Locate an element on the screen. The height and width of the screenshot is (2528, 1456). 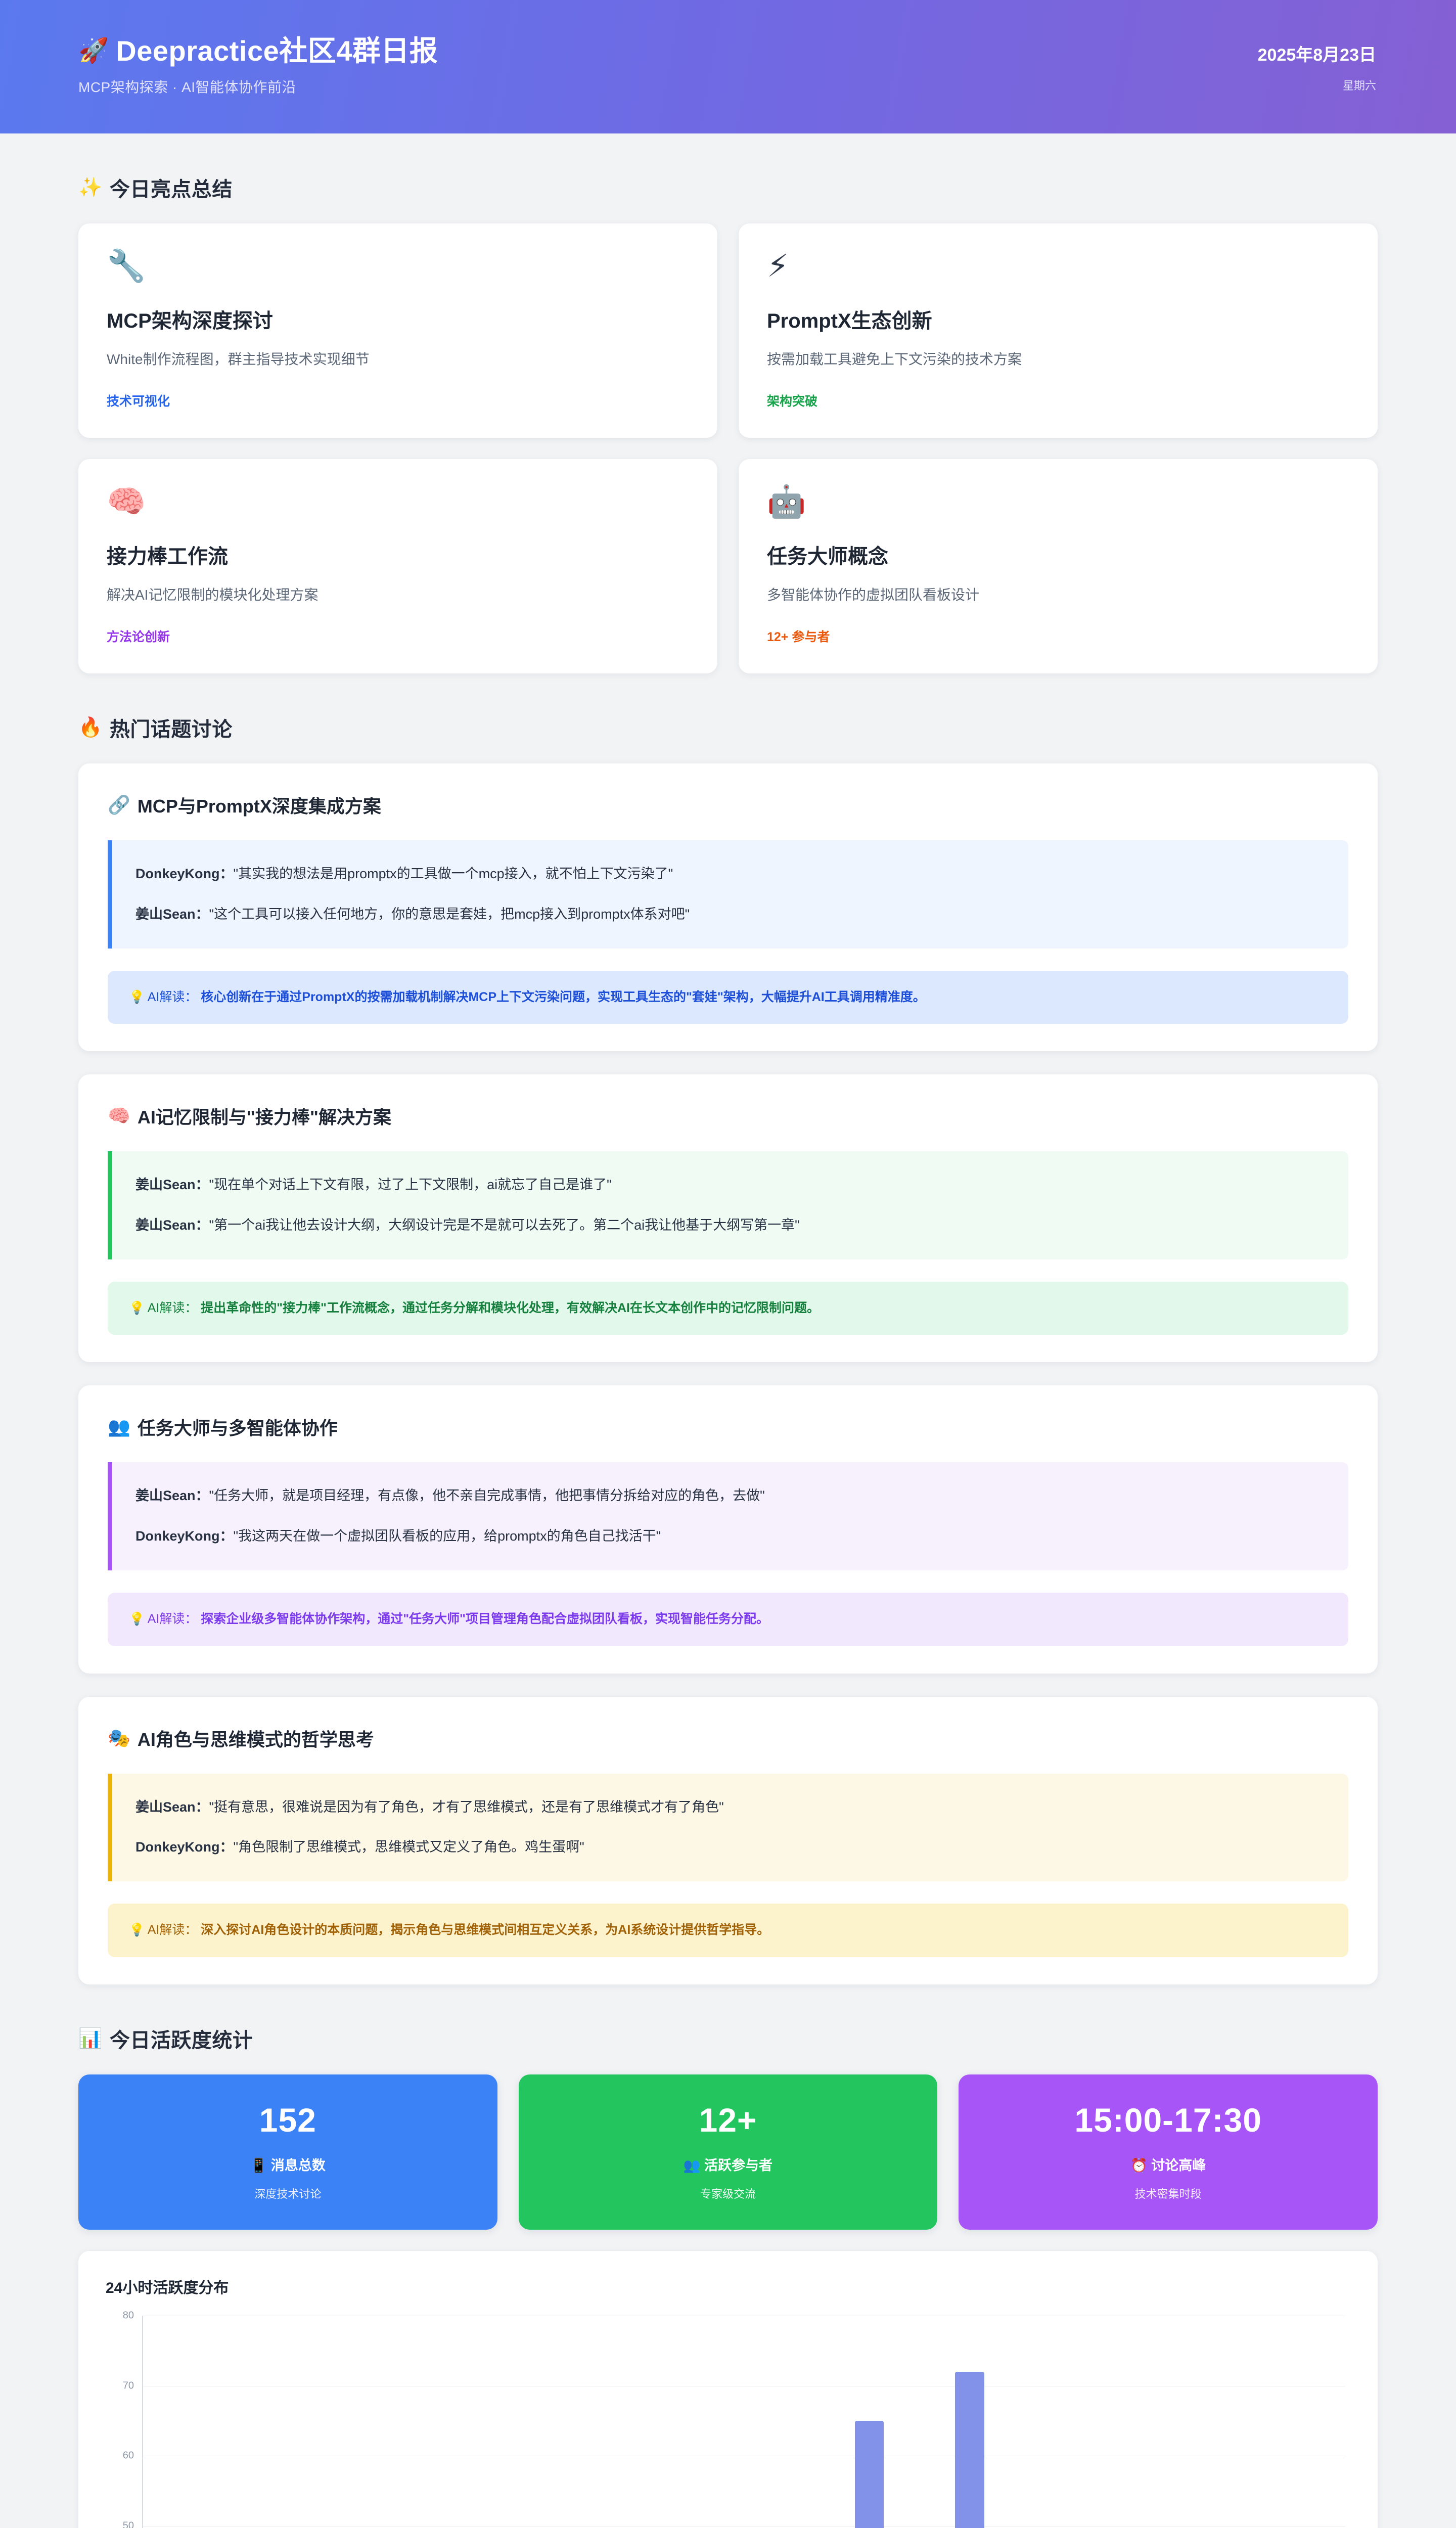
highlight-icon: 🧠 is located at coordinates (126, 502).